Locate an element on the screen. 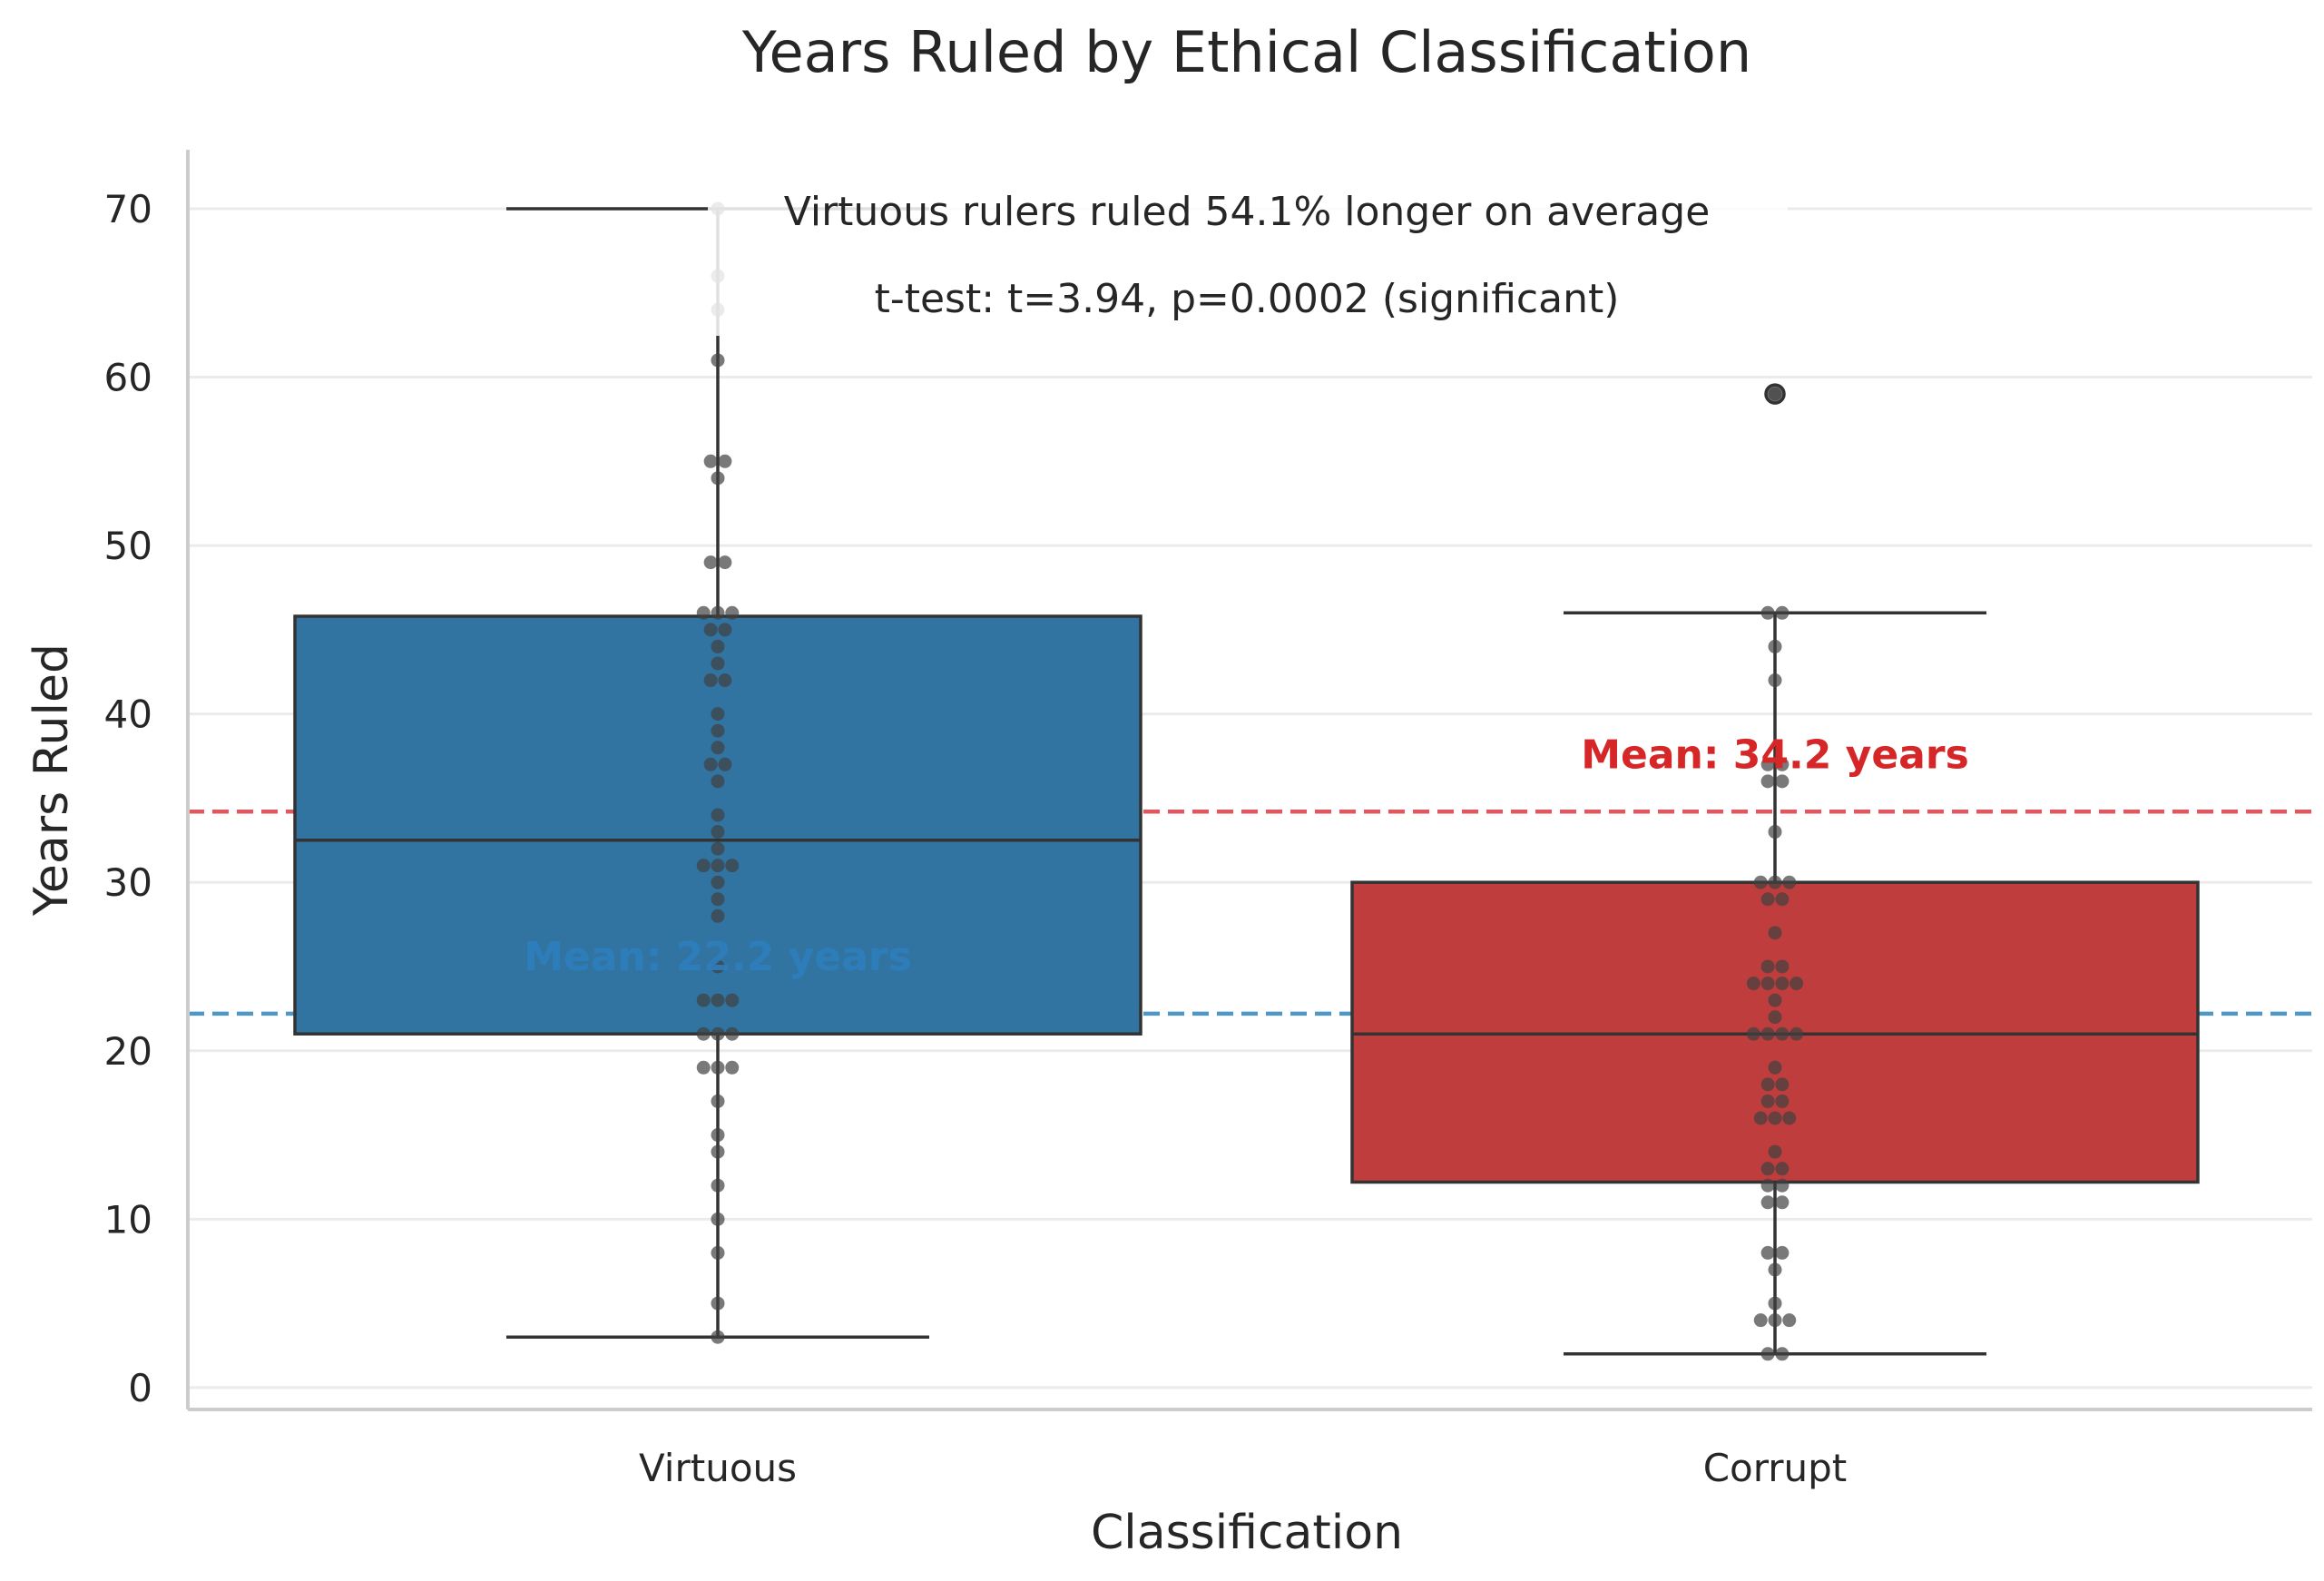 The width and height of the screenshot is (2324, 1581). x-axis-label: Classification is located at coordinates (1247, 1533).